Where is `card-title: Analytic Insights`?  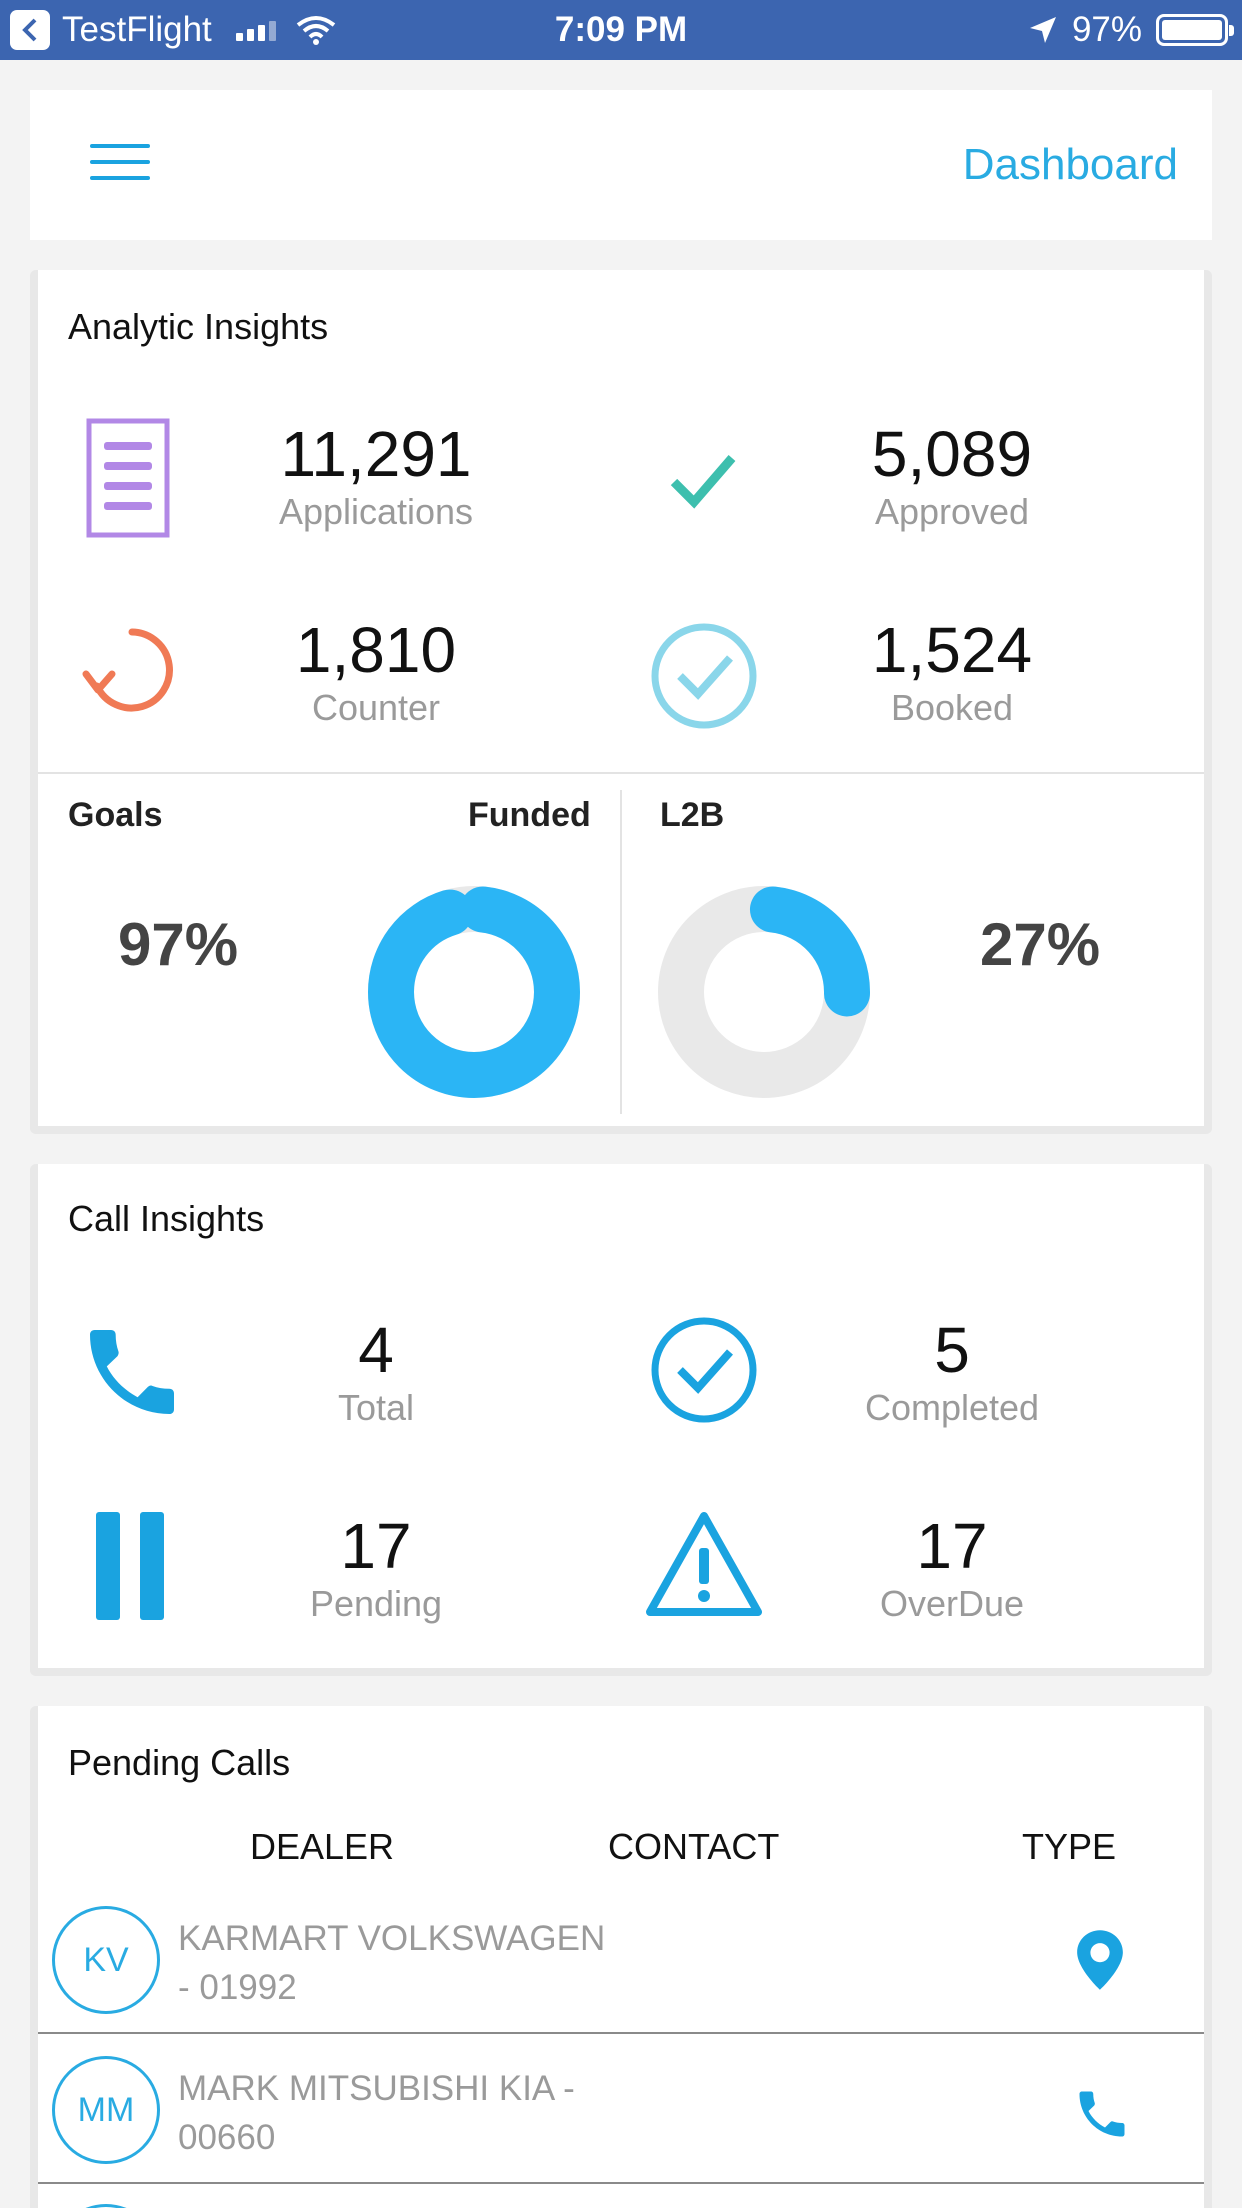 card-title: Analytic Insights is located at coordinates (198, 326).